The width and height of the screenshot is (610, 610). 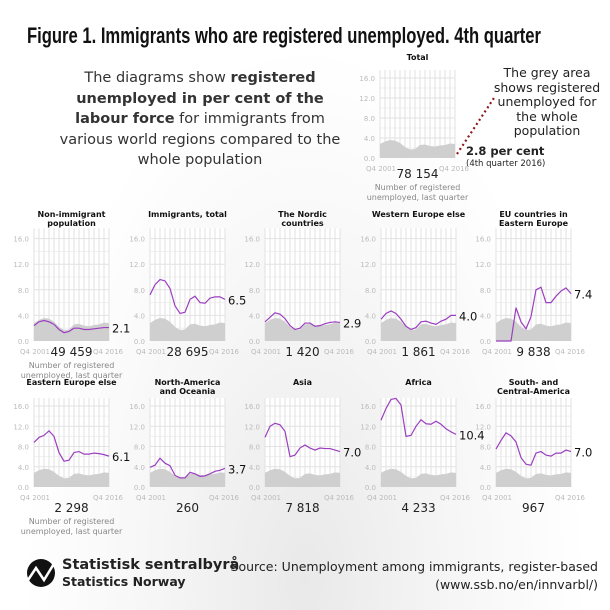 I want to click on last-value-label: 7.0, so click(x=352, y=453).